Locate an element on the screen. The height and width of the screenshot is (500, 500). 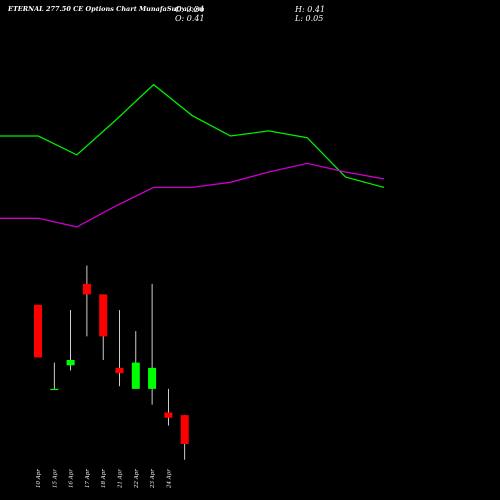
candlesticks is located at coordinates (111, 362).